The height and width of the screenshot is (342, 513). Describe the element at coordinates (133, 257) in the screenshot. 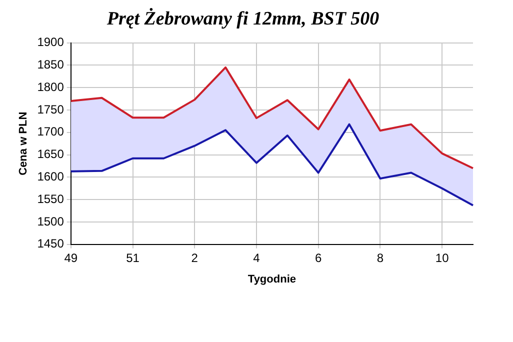

I see `x-tick-label: 51` at that location.